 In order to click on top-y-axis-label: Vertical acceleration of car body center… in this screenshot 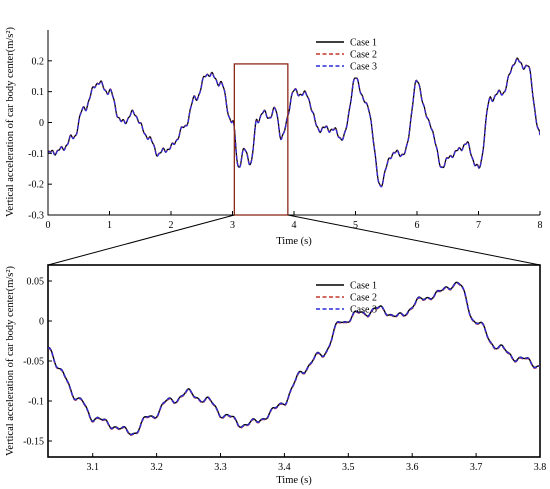, I will do `click(10, 121)`.